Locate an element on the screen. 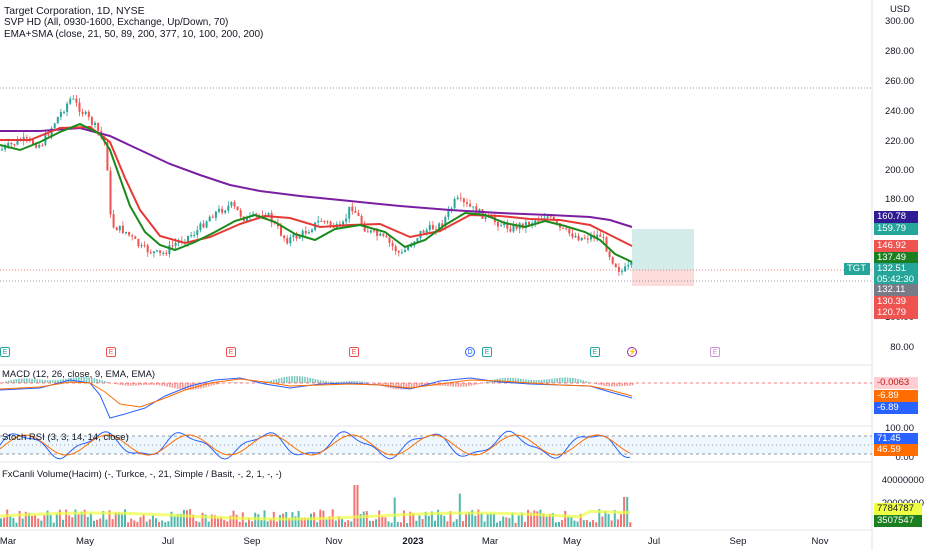 Image resolution: width=932 pixels, height=550 pixels. symbol-tag: TGT is located at coordinates (857, 269).